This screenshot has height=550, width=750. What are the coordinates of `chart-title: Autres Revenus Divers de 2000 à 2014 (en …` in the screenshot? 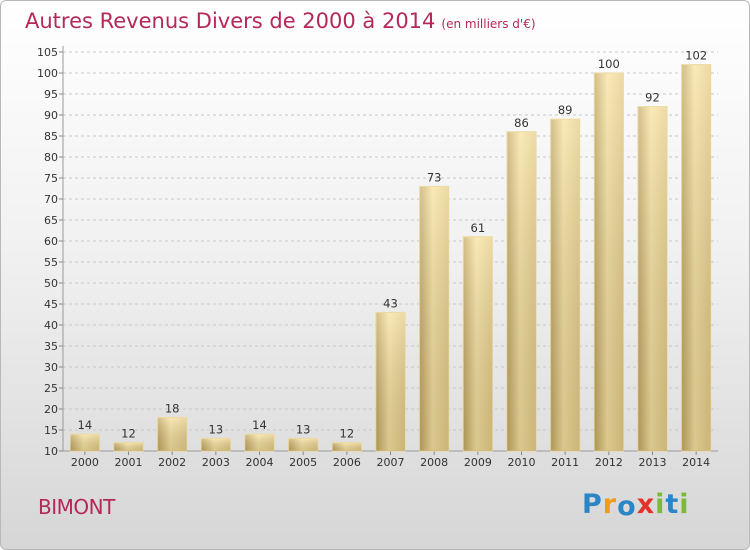 It's located at (280, 21).